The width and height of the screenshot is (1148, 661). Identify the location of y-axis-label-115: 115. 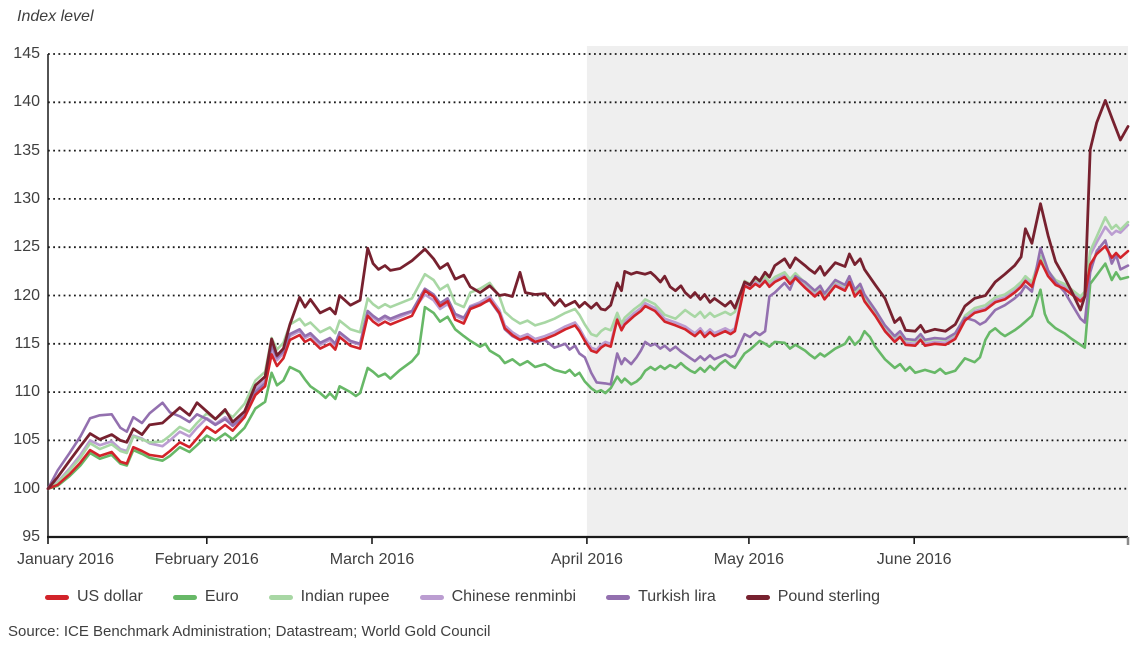
(27, 343).